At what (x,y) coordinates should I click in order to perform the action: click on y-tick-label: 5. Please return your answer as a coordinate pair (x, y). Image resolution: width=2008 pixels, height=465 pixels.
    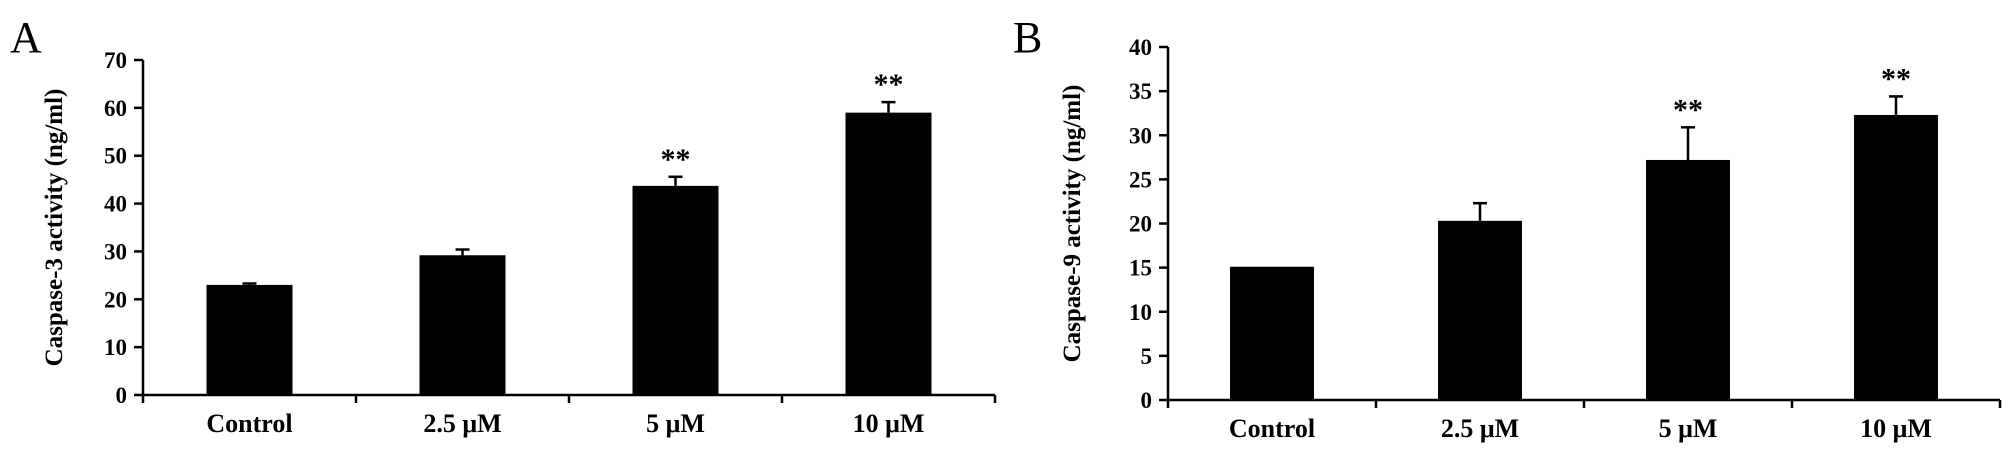
    Looking at the image, I should click on (1147, 356).